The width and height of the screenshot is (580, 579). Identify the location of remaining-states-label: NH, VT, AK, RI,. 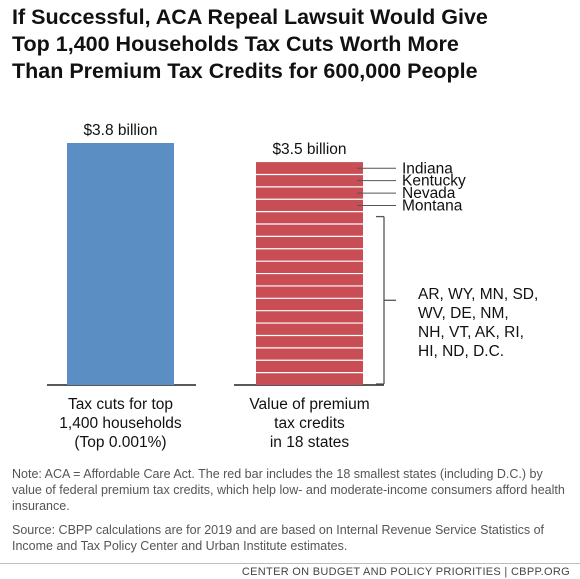
(471, 332).